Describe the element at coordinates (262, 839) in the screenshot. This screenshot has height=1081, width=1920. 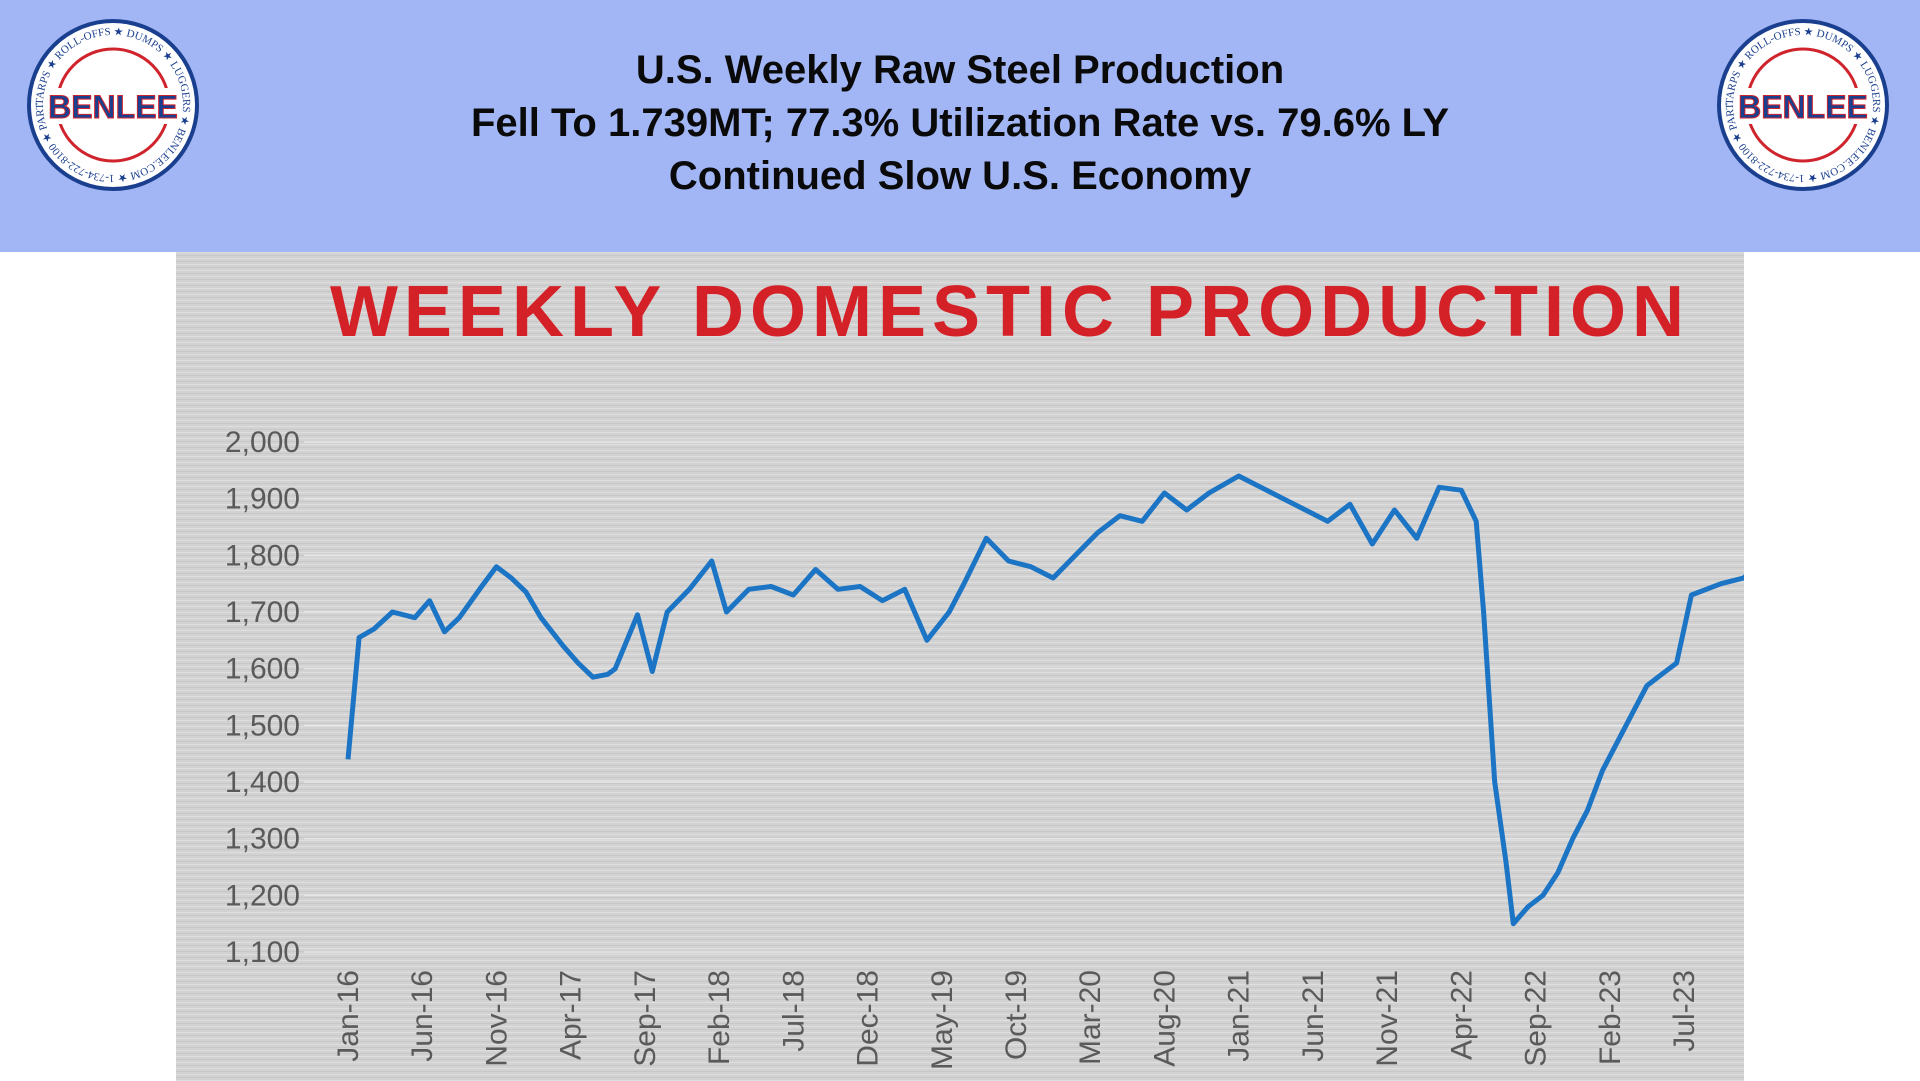
I see `y-tick-label: 1,300` at that location.